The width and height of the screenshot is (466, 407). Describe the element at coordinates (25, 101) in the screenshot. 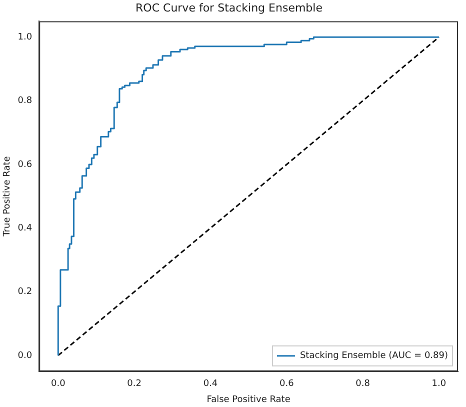

I see `y-tick-label: 0.8` at that location.